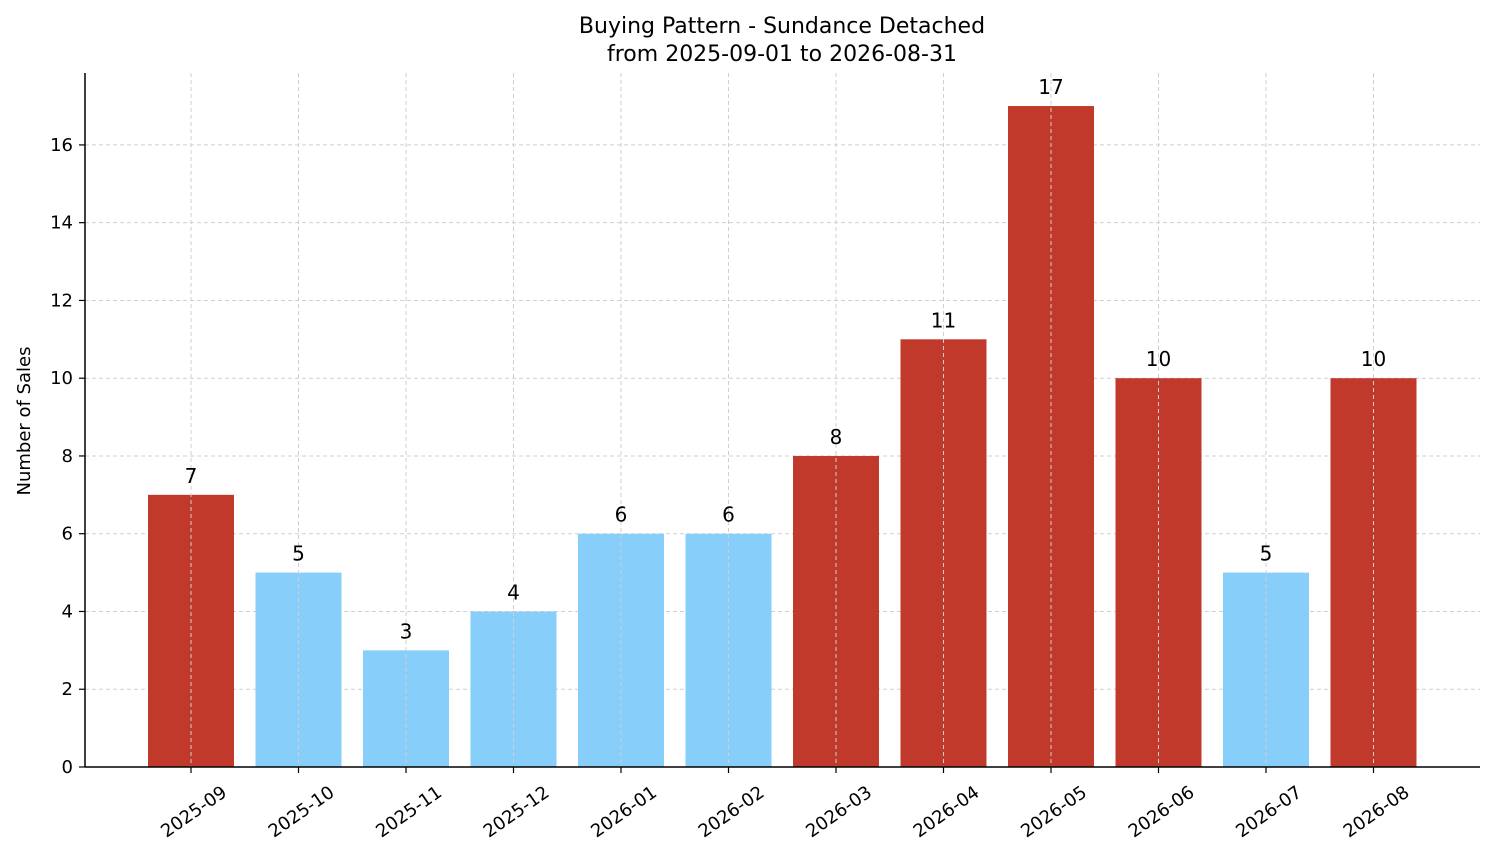 This screenshot has width=1494, height=863. I want to click on chart-subtitle: from 2025-09-01 to 2026-08-31, so click(782, 54).